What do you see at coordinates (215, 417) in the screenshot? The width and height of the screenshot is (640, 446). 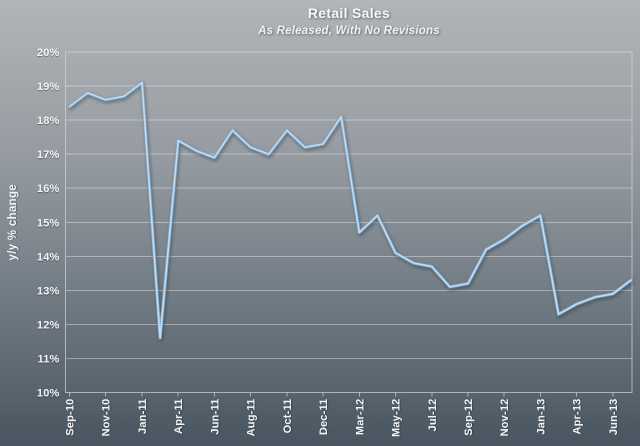 I see `x-tick-label: Jun-11` at bounding box center [215, 417].